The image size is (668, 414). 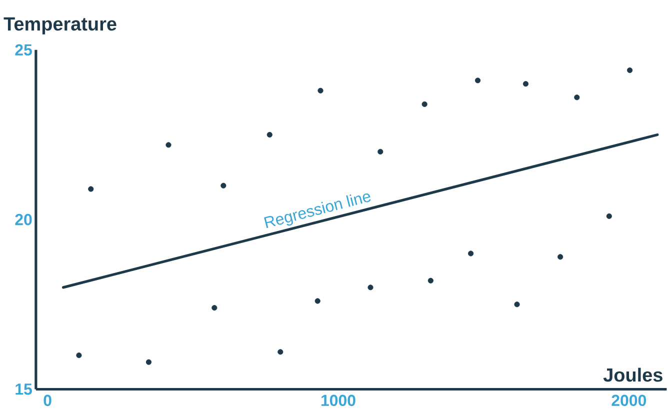 I want to click on y-tick-label: 15, so click(x=24, y=389).